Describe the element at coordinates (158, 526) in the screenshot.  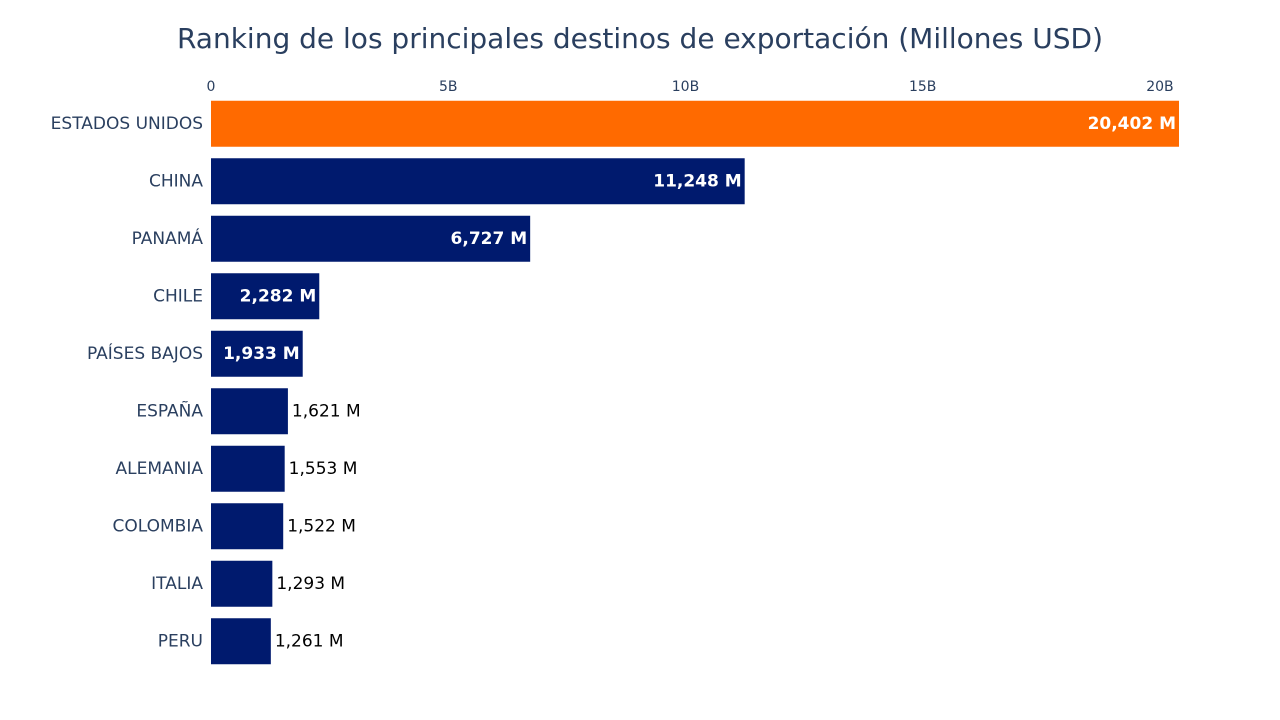
I see `category-label: COLOMBIA` at that location.